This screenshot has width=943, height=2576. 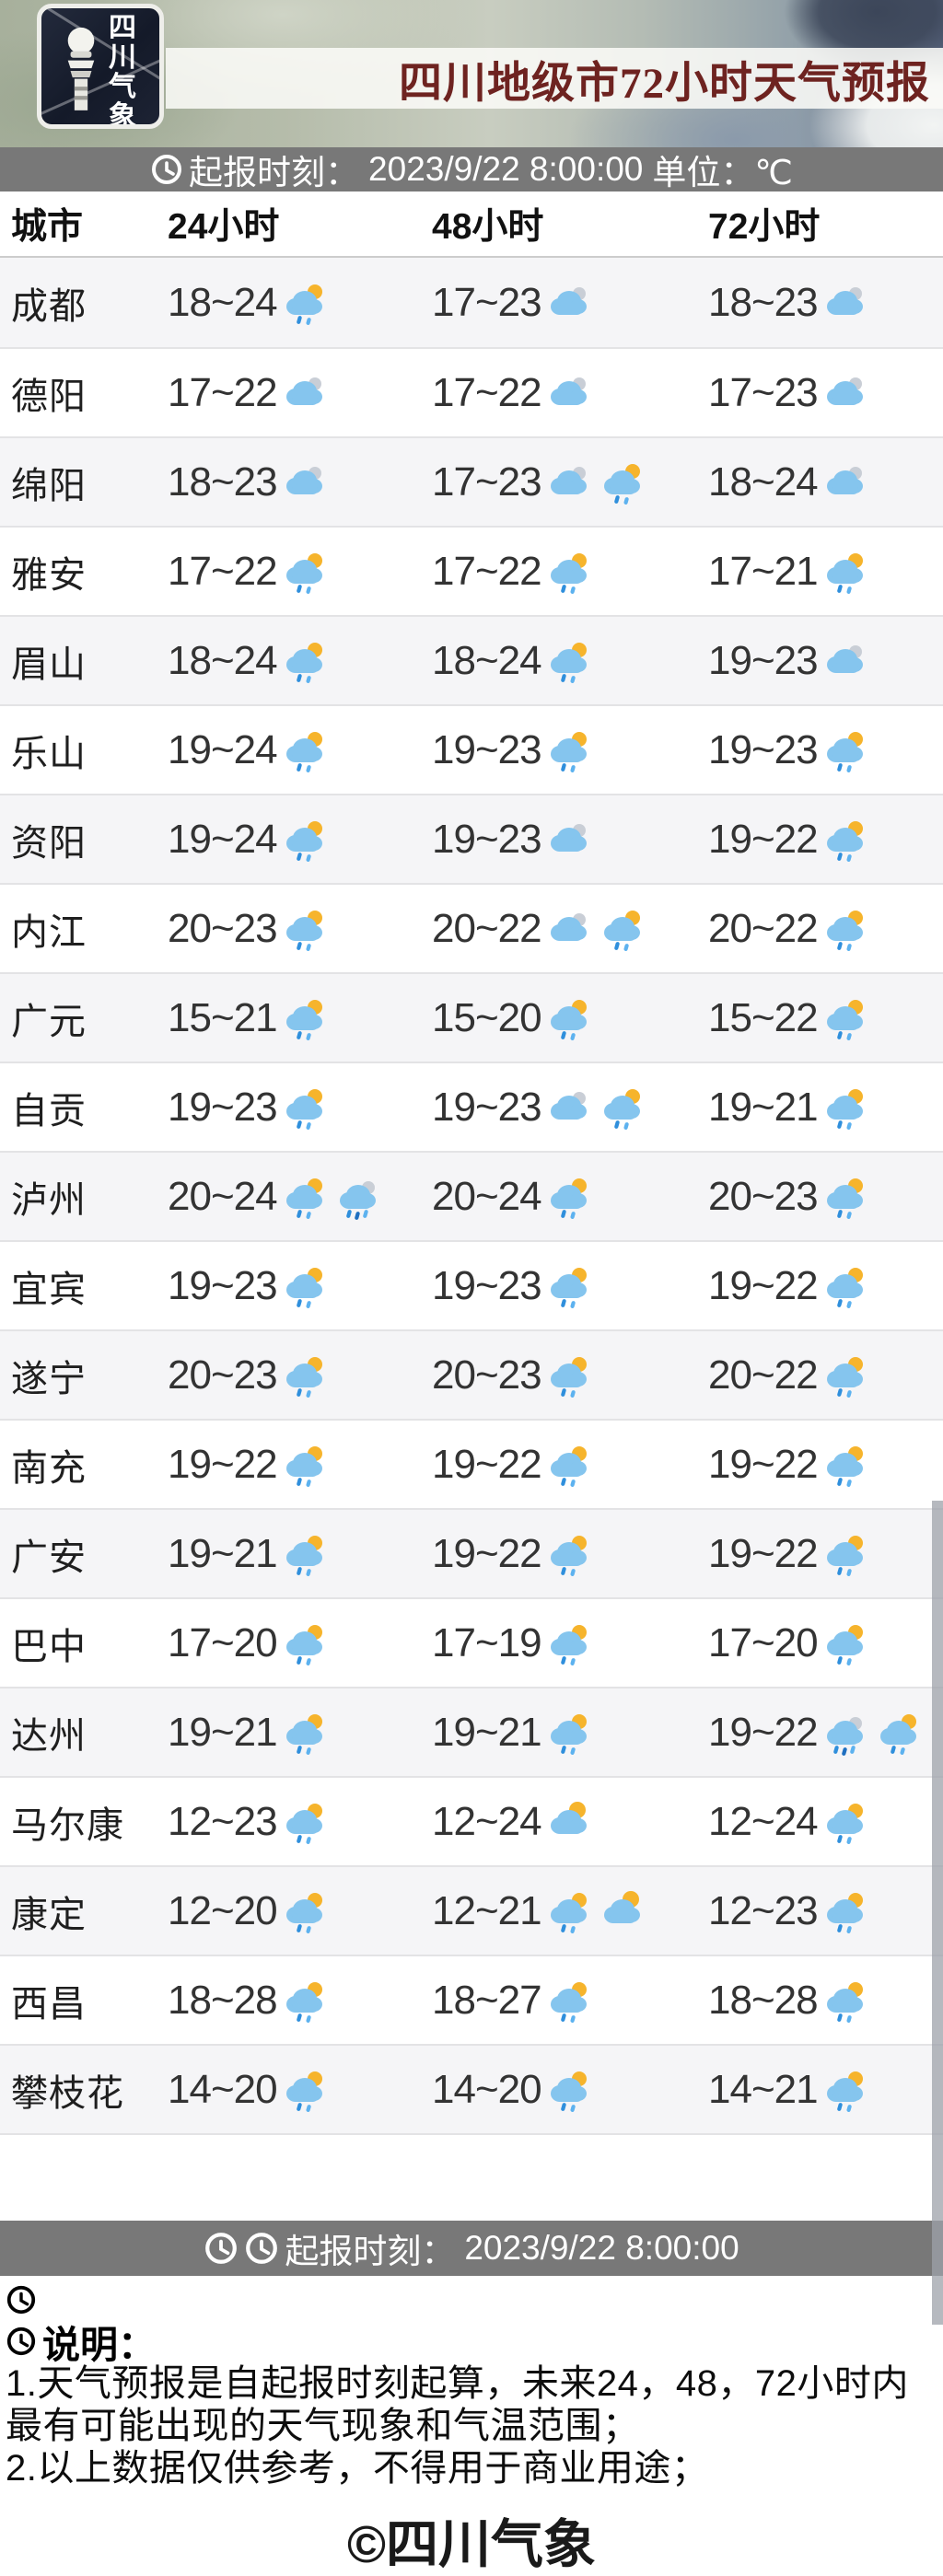 What do you see at coordinates (223, 1017) in the screenshot?
I see `temp-range: 15~21` at bounding box center [223, 1017].